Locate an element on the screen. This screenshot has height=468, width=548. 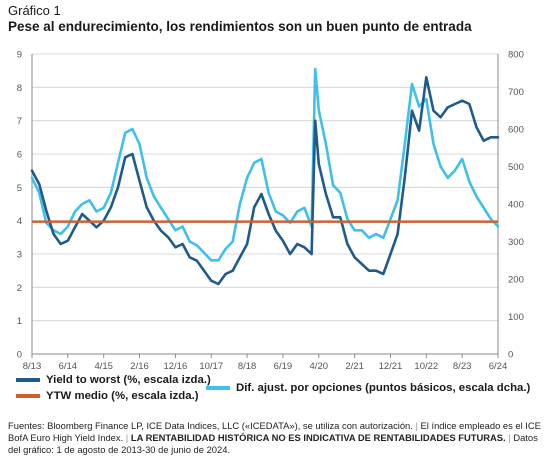
x-tick-label: 10/22 is located at coordinates (426, 366).